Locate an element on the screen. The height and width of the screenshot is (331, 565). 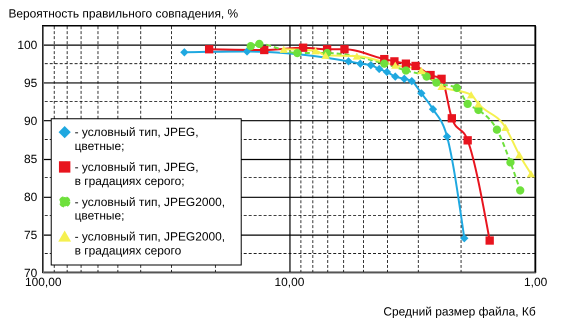
y-tick-label: 85 is located at coordinates (31, 159).